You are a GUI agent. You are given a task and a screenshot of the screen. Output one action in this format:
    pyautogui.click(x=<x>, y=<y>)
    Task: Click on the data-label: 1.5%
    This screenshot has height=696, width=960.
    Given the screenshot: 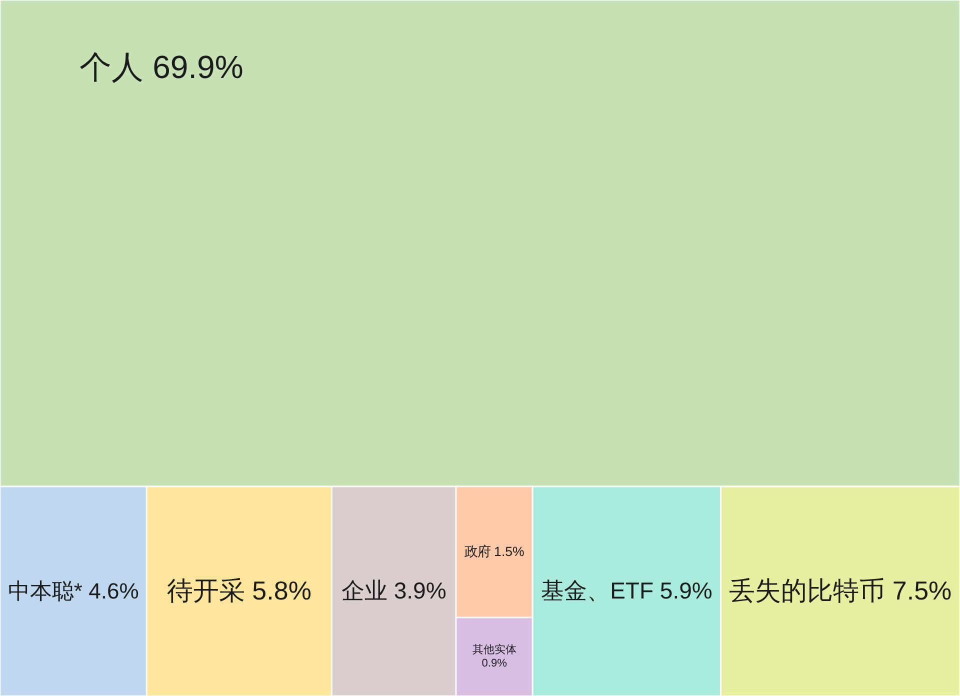 What is the action you would take?
    pyautogui.click(x=509, y=551)
    